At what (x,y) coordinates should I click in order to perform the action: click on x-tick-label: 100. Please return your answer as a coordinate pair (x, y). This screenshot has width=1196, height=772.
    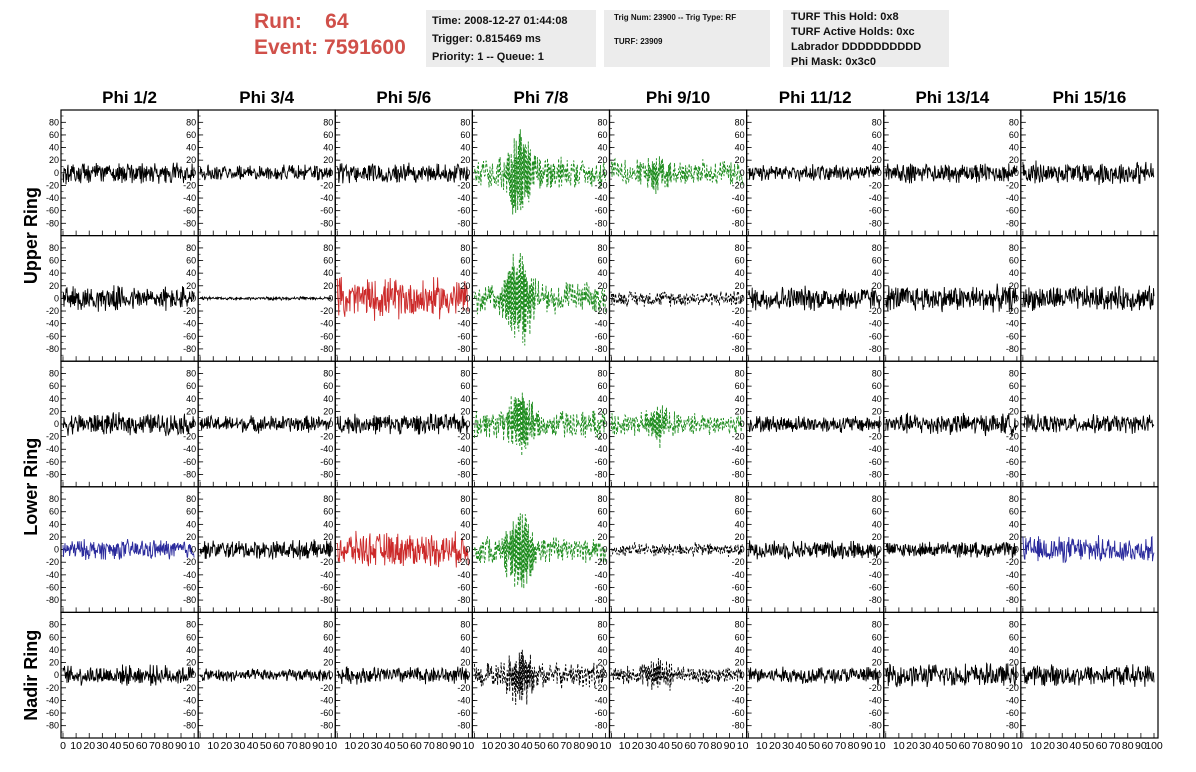
    Looking at the image, I should click on (1154, 746).